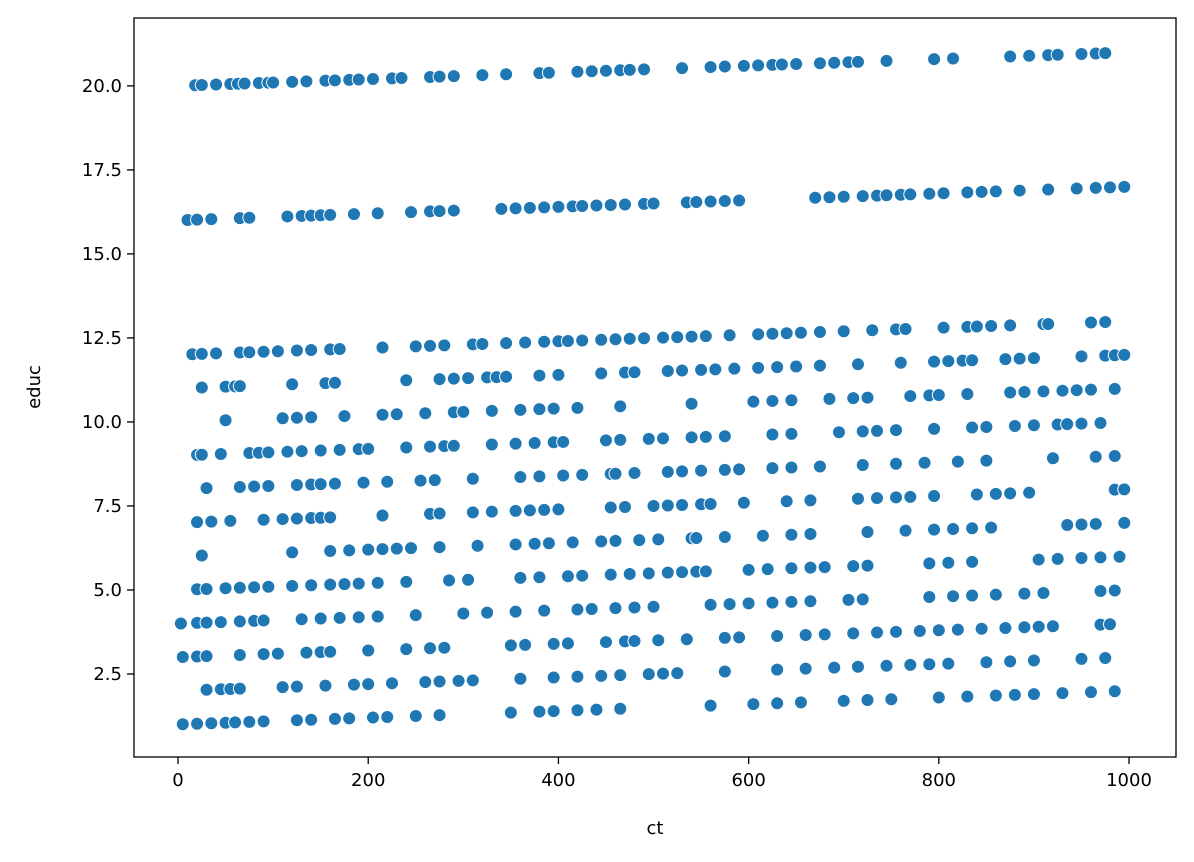  I want to click on y-tick-label: 15.0, so click(102, 254).